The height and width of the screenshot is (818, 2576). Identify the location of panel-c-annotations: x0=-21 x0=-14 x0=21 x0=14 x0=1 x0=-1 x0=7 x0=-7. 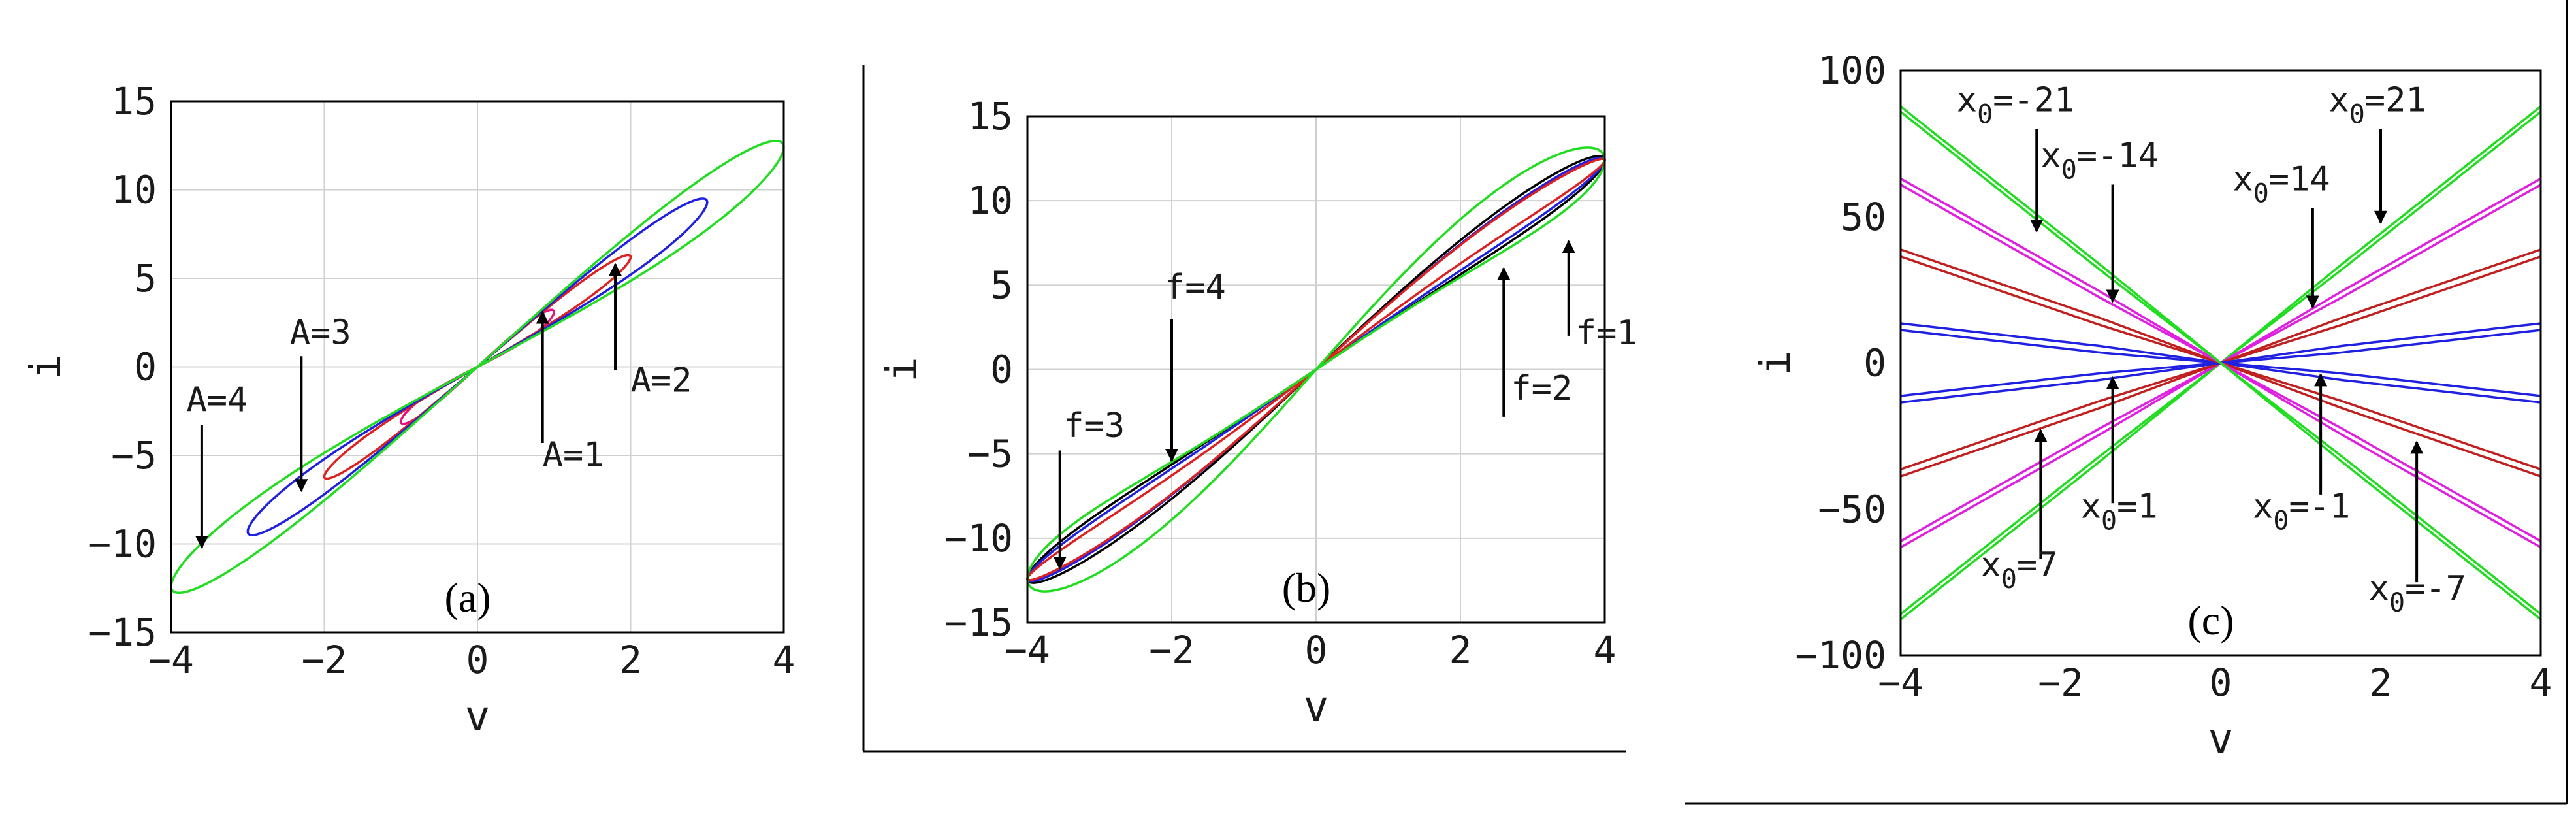
(2211, 349).